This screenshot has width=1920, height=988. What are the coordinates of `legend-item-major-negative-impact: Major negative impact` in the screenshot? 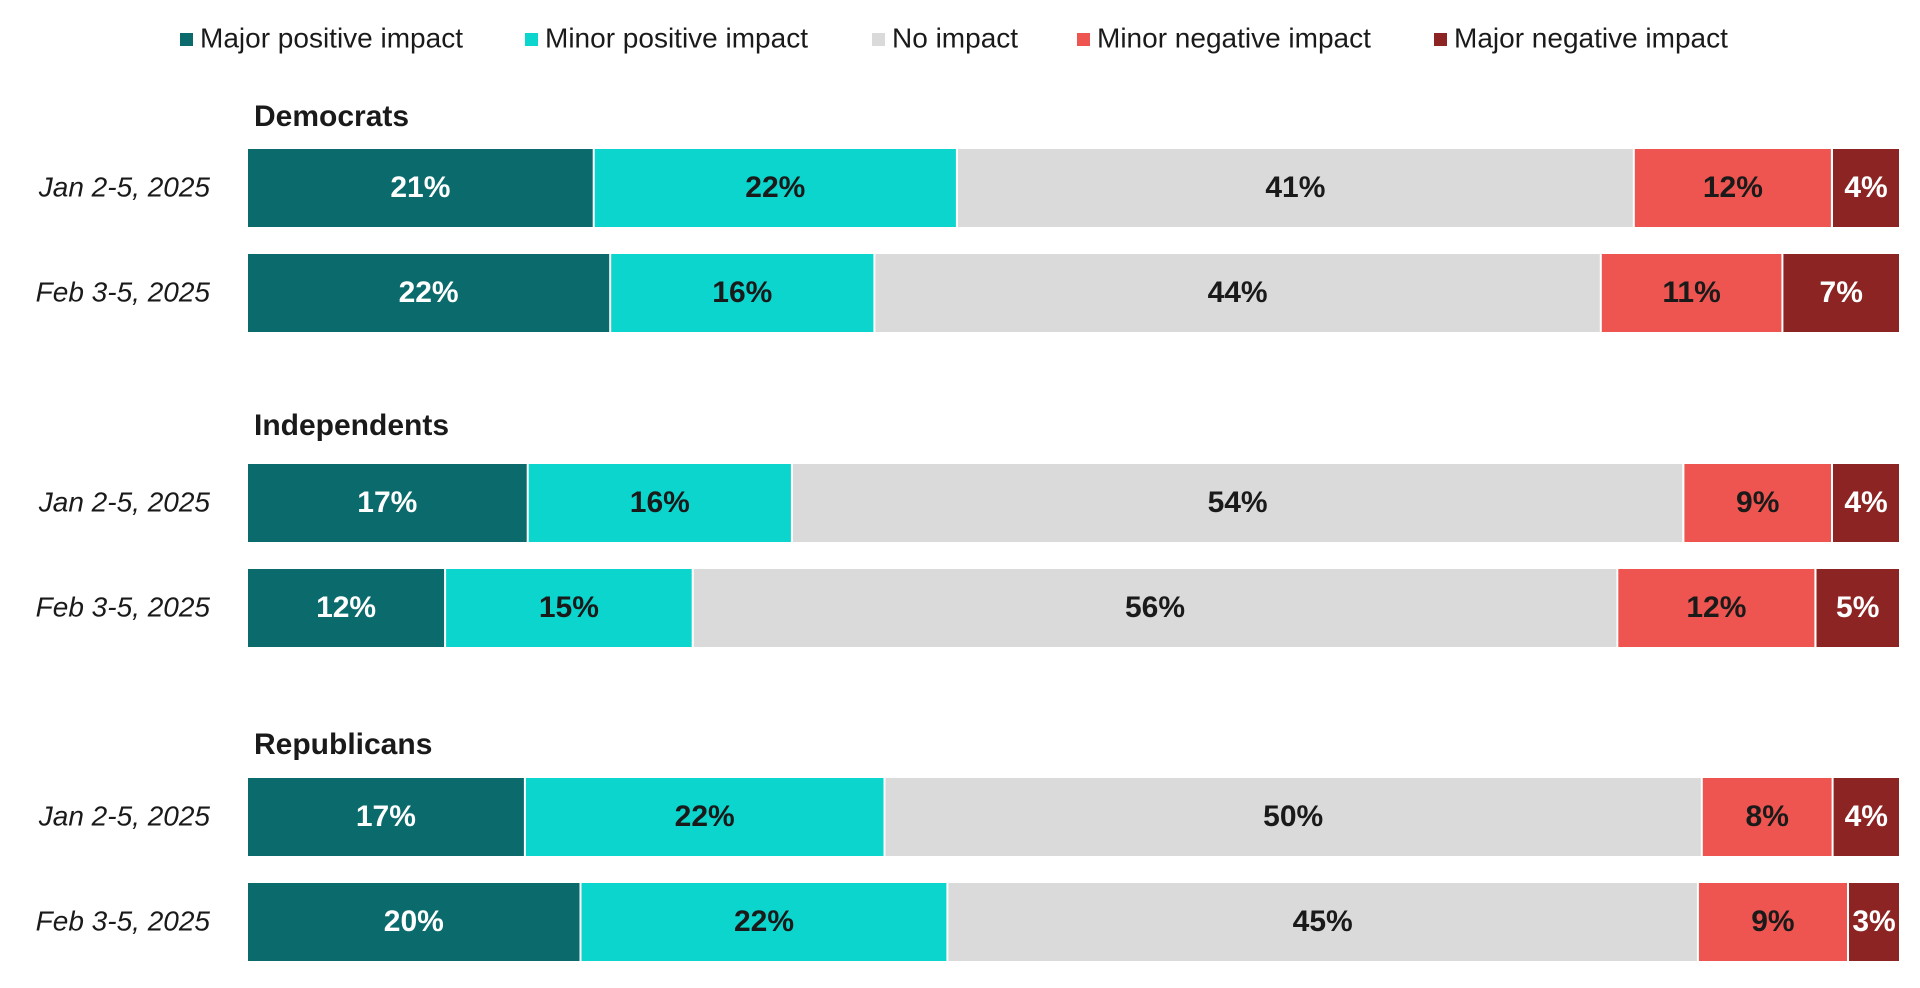 It's located at (1581, 37).